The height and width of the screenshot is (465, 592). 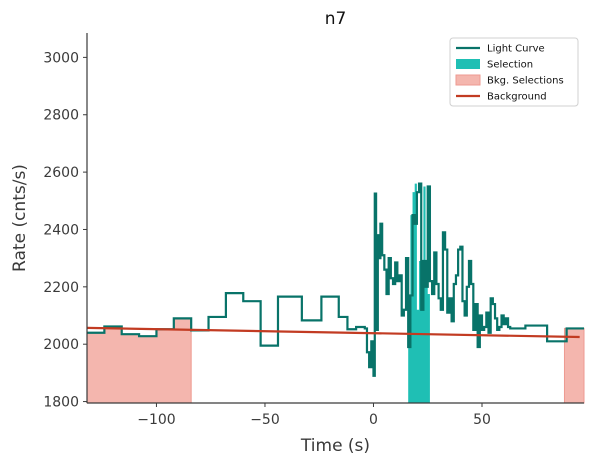 What do you see at coordinates (61, 403) in the screenshot?
I see `y-tick-label: 1800` at bounding box center [61, 403].